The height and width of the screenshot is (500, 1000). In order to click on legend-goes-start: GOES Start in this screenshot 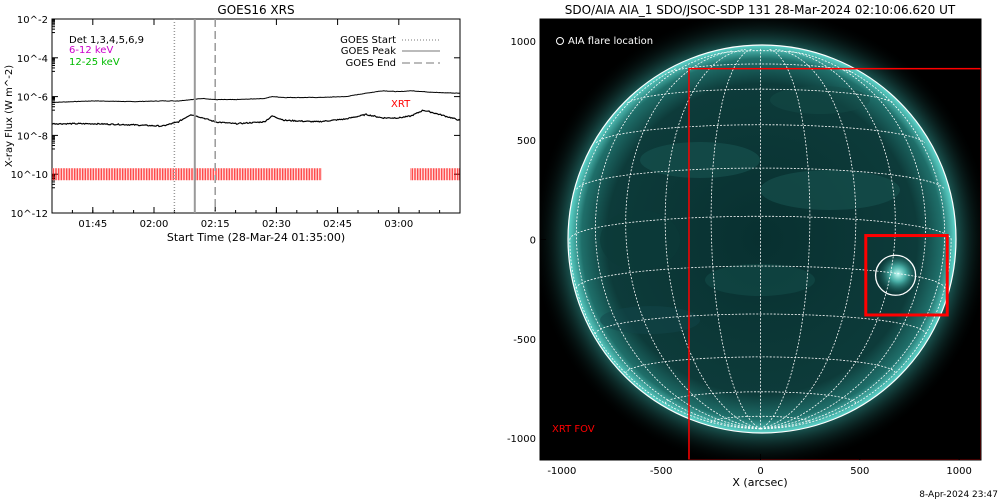, I will do `click(368, 40)`.